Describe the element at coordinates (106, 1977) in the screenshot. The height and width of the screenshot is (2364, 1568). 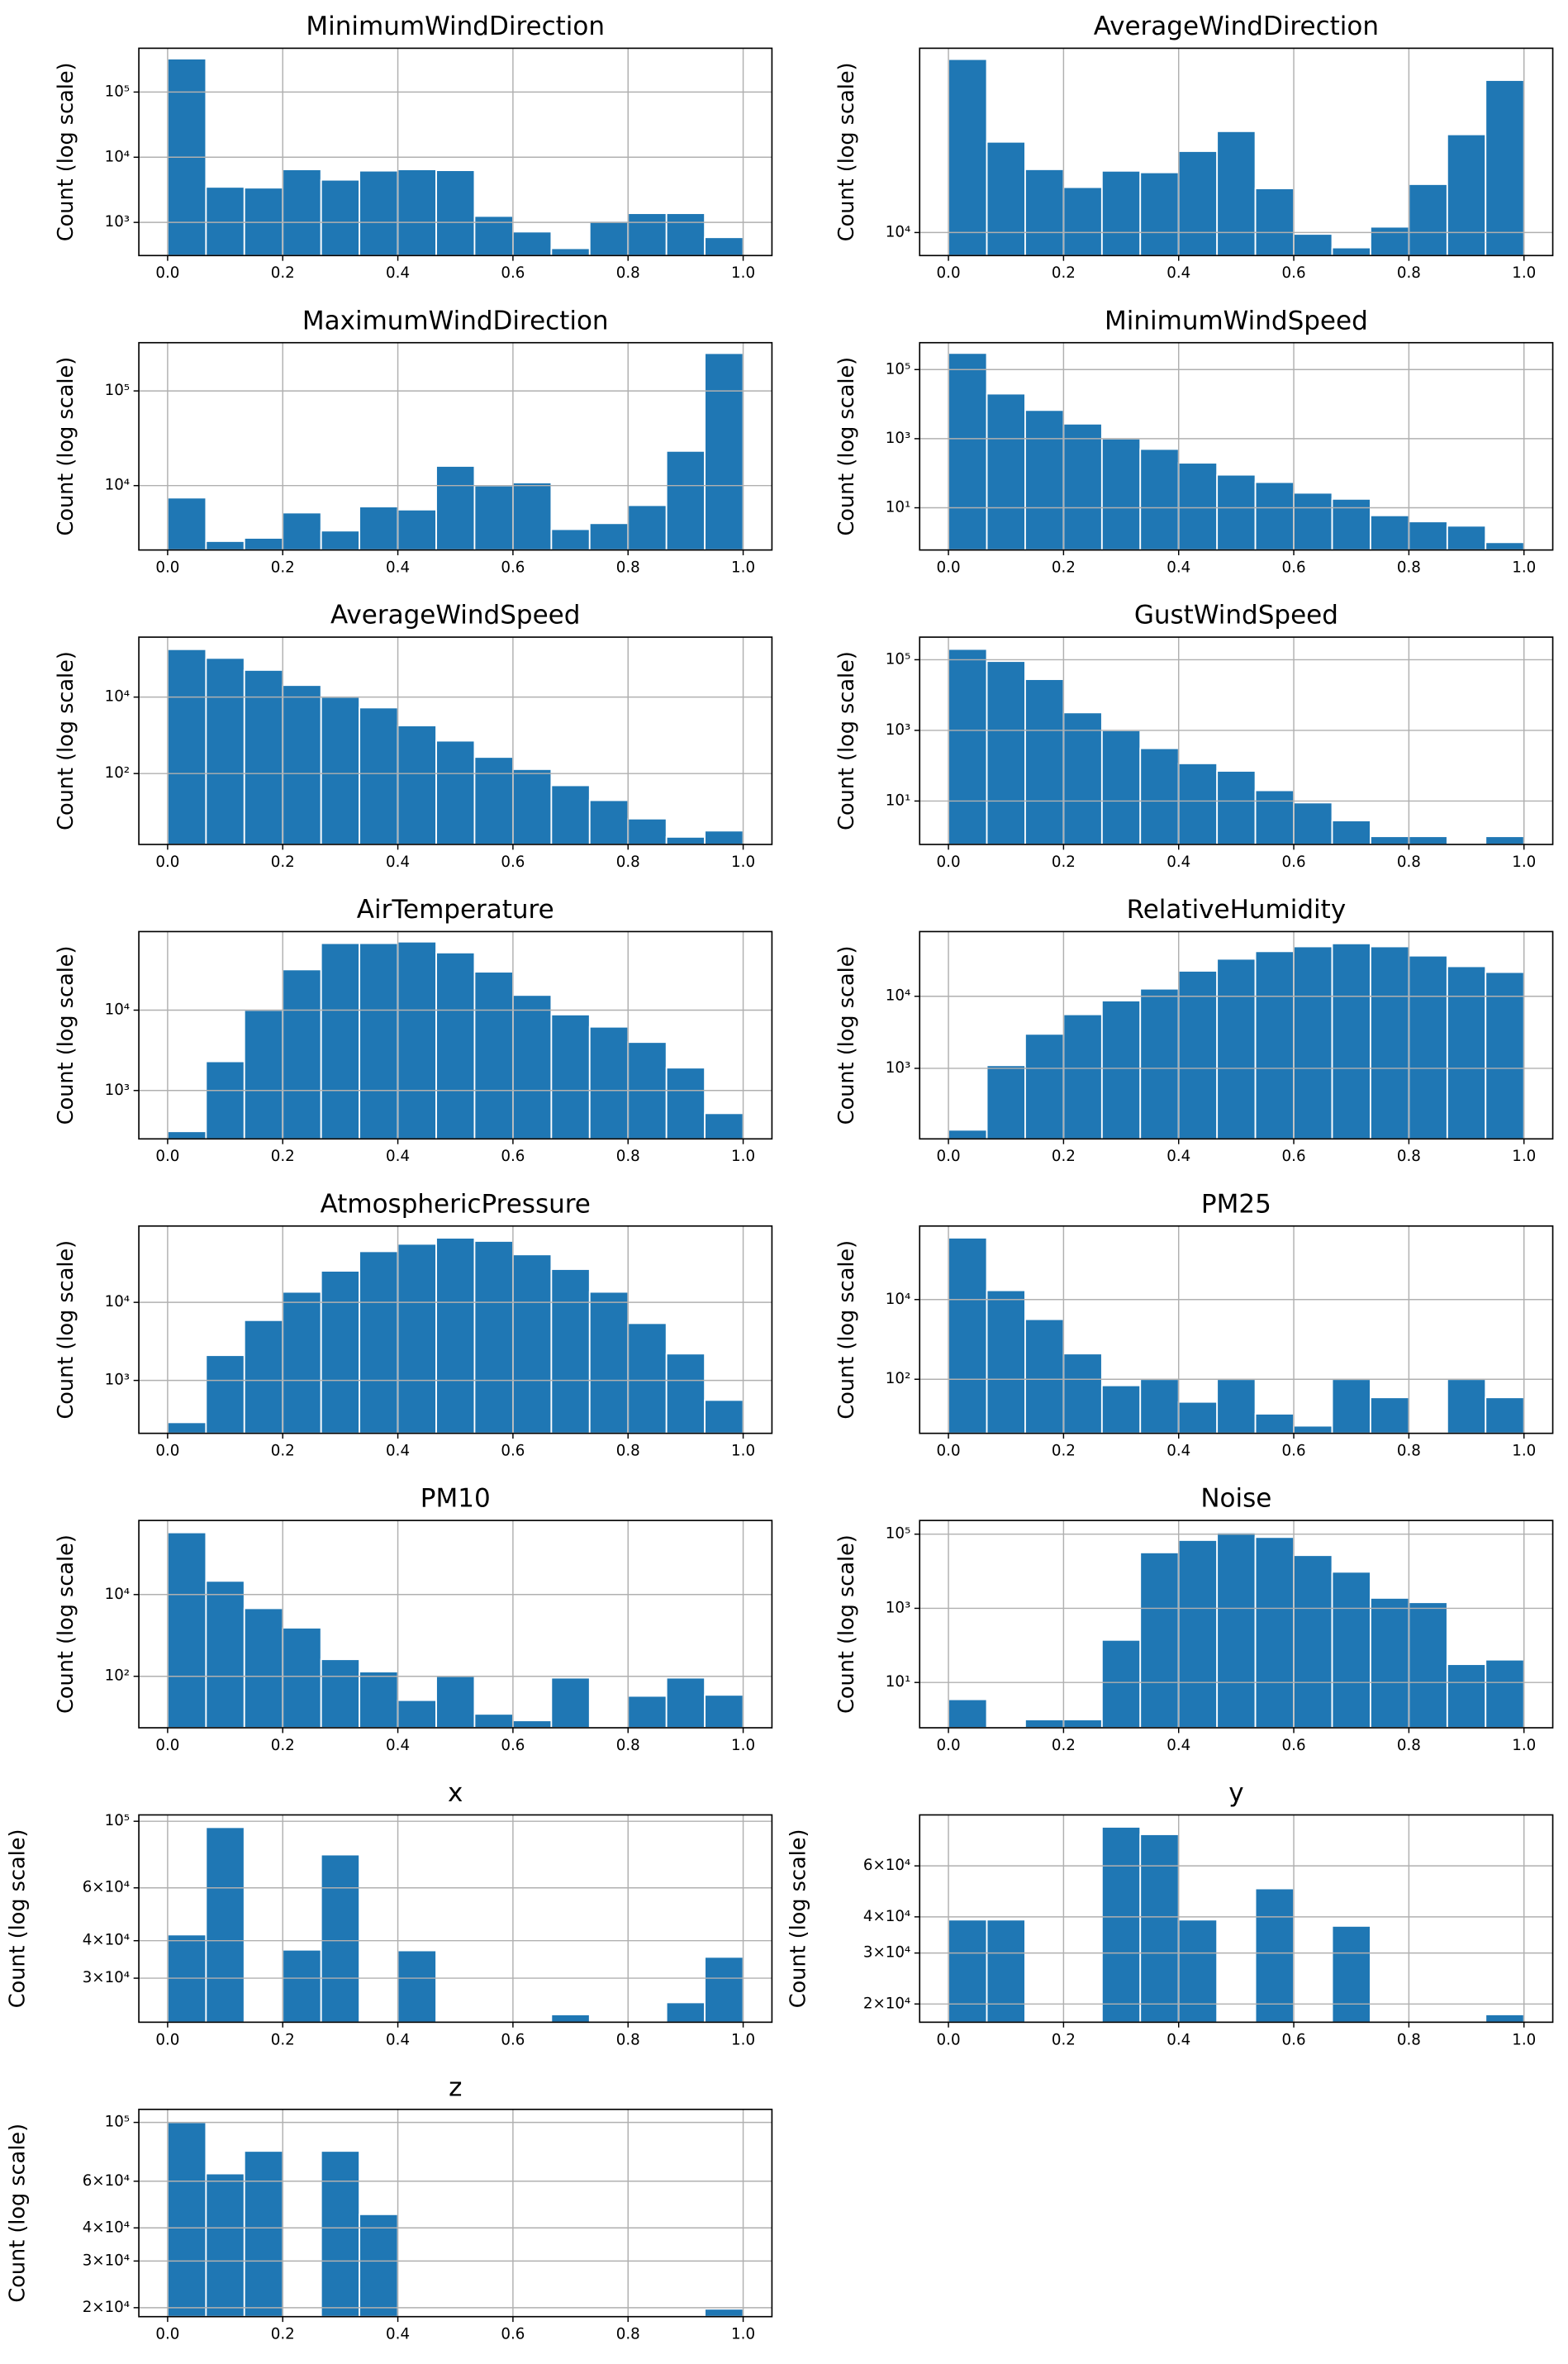
I see `y-tick-label: 3×10⁴` at that location.